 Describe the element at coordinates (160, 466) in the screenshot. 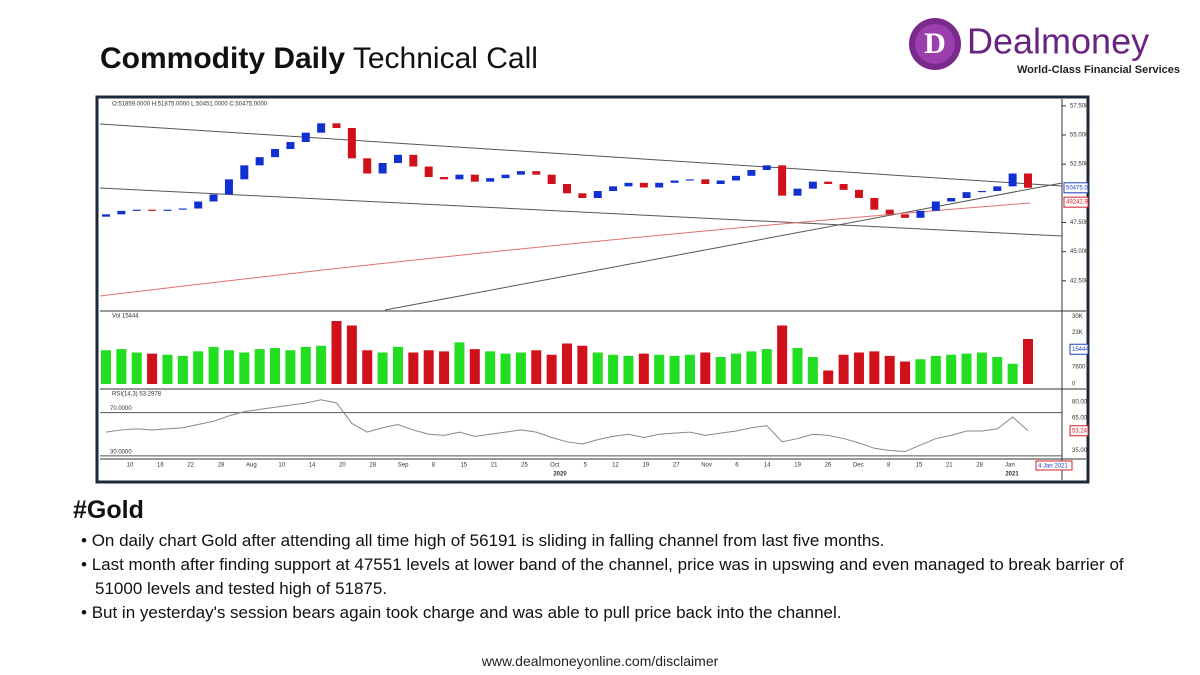

I see `x-tick-label: 16` at that location.